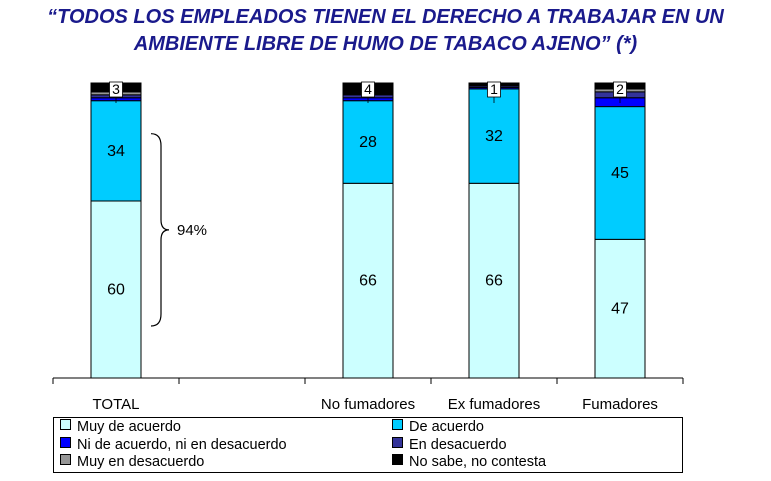  What do you see at coordinates (368, 142) in the screenshot?
I see `data-label: 28` at bounding box center [368, 142].